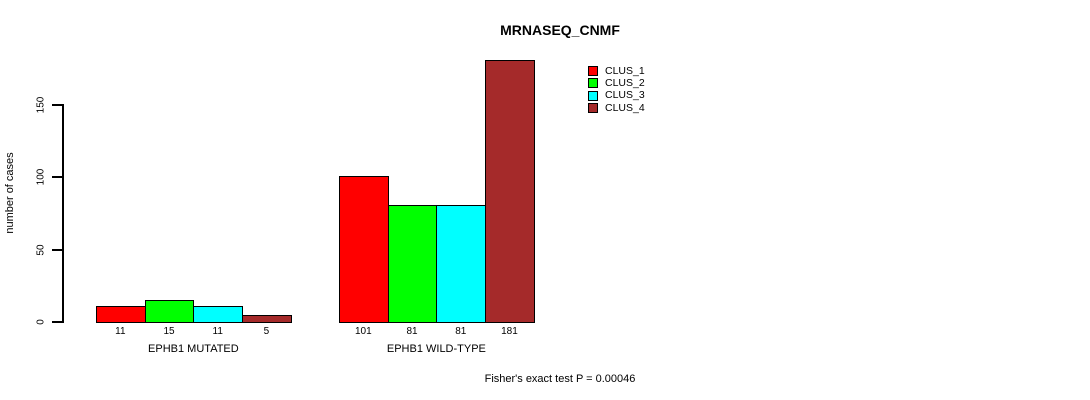  What do you see at coordinates (363, 331) in the screenshot?
I see `bar-value-label: 101` at bounding box center [363, 331].